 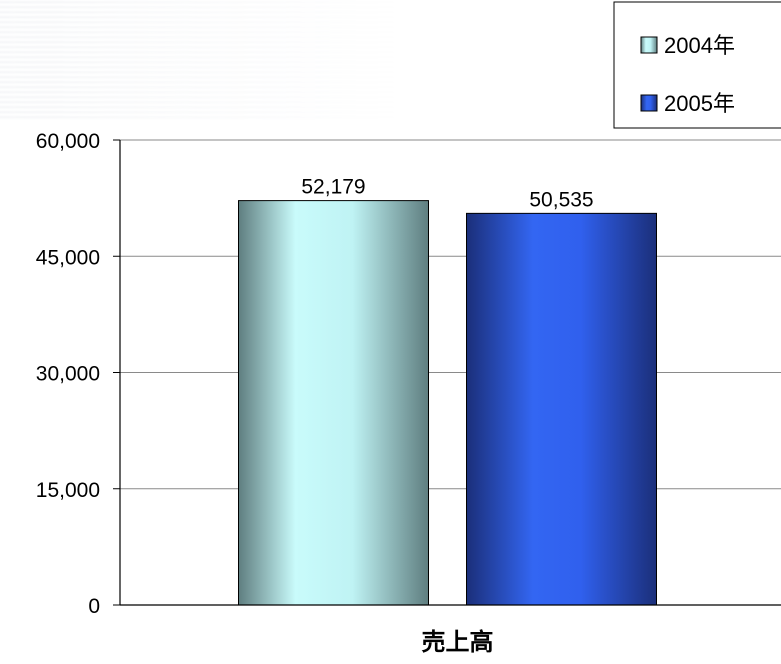 I want to click on y-axis-tick-labels: 0 15,000 30,000 45,000 60,000, so click(x=68, y=374).